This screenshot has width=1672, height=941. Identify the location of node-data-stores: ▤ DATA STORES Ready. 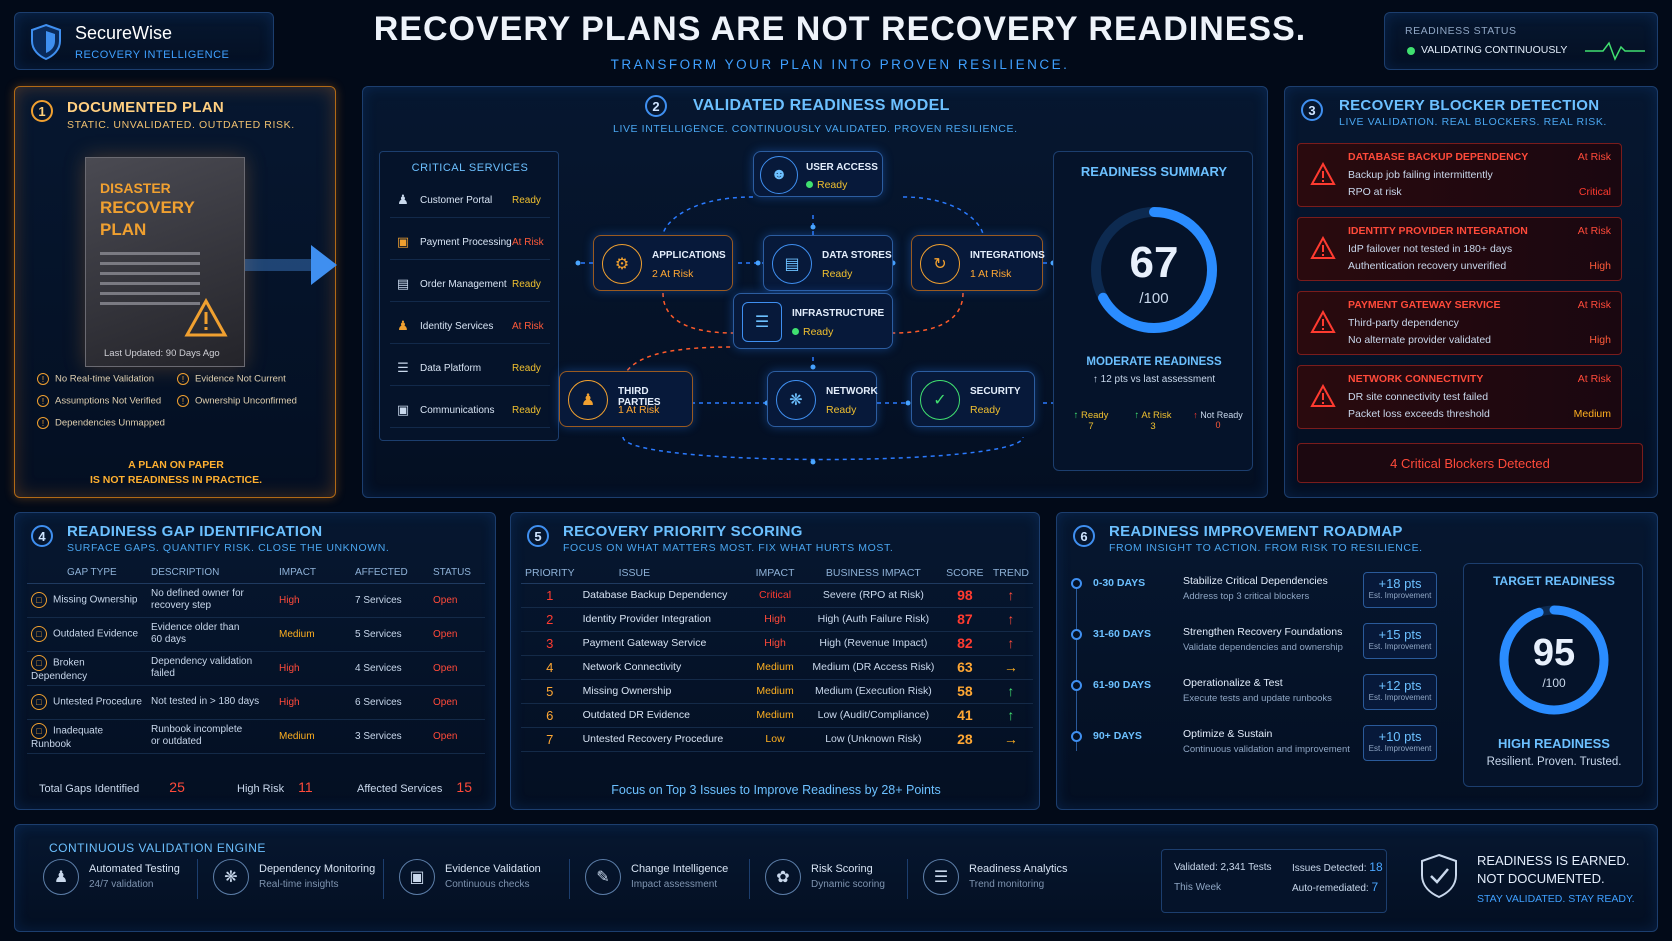
(828, 263).